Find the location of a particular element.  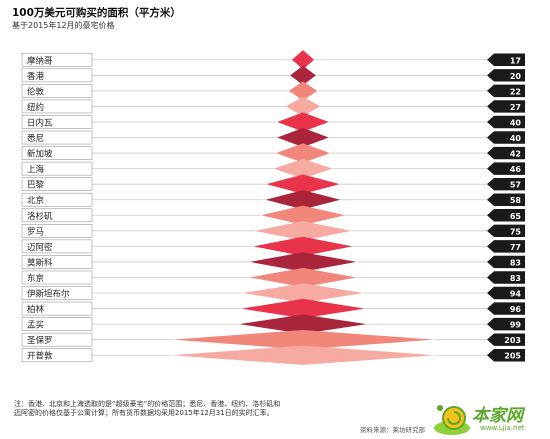

bar-伊斯坦布尔 is located at coordinates (303, 293).